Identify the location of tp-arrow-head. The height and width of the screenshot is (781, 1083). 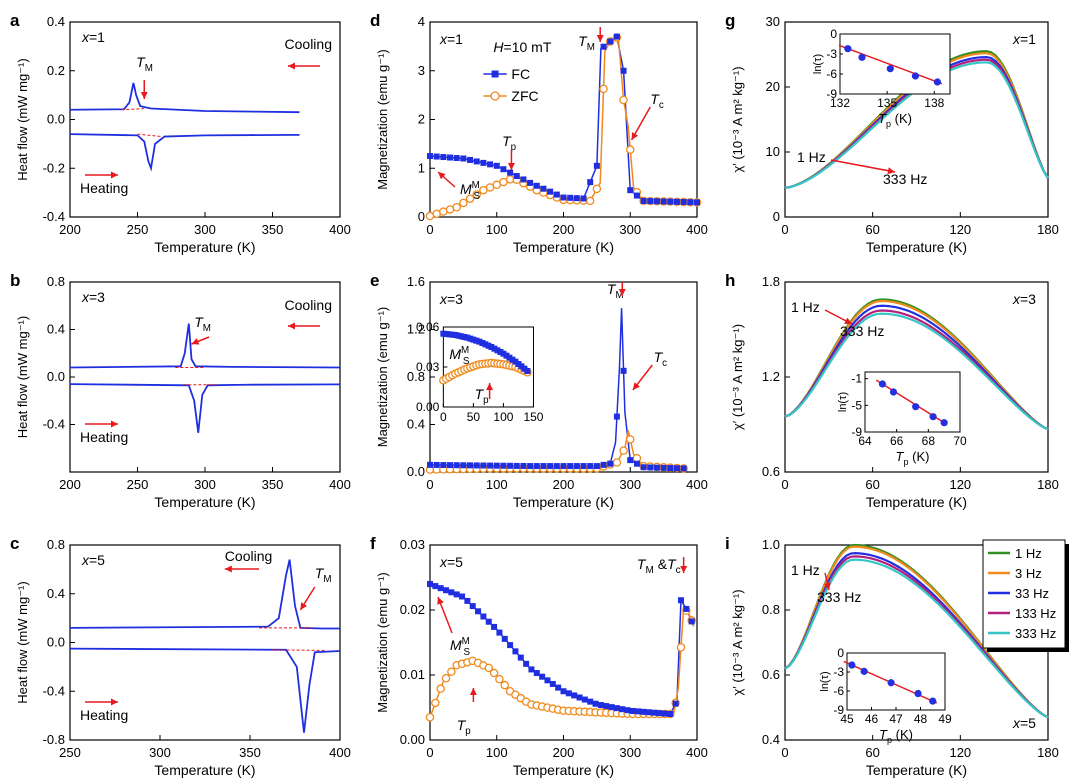
(511, 166).